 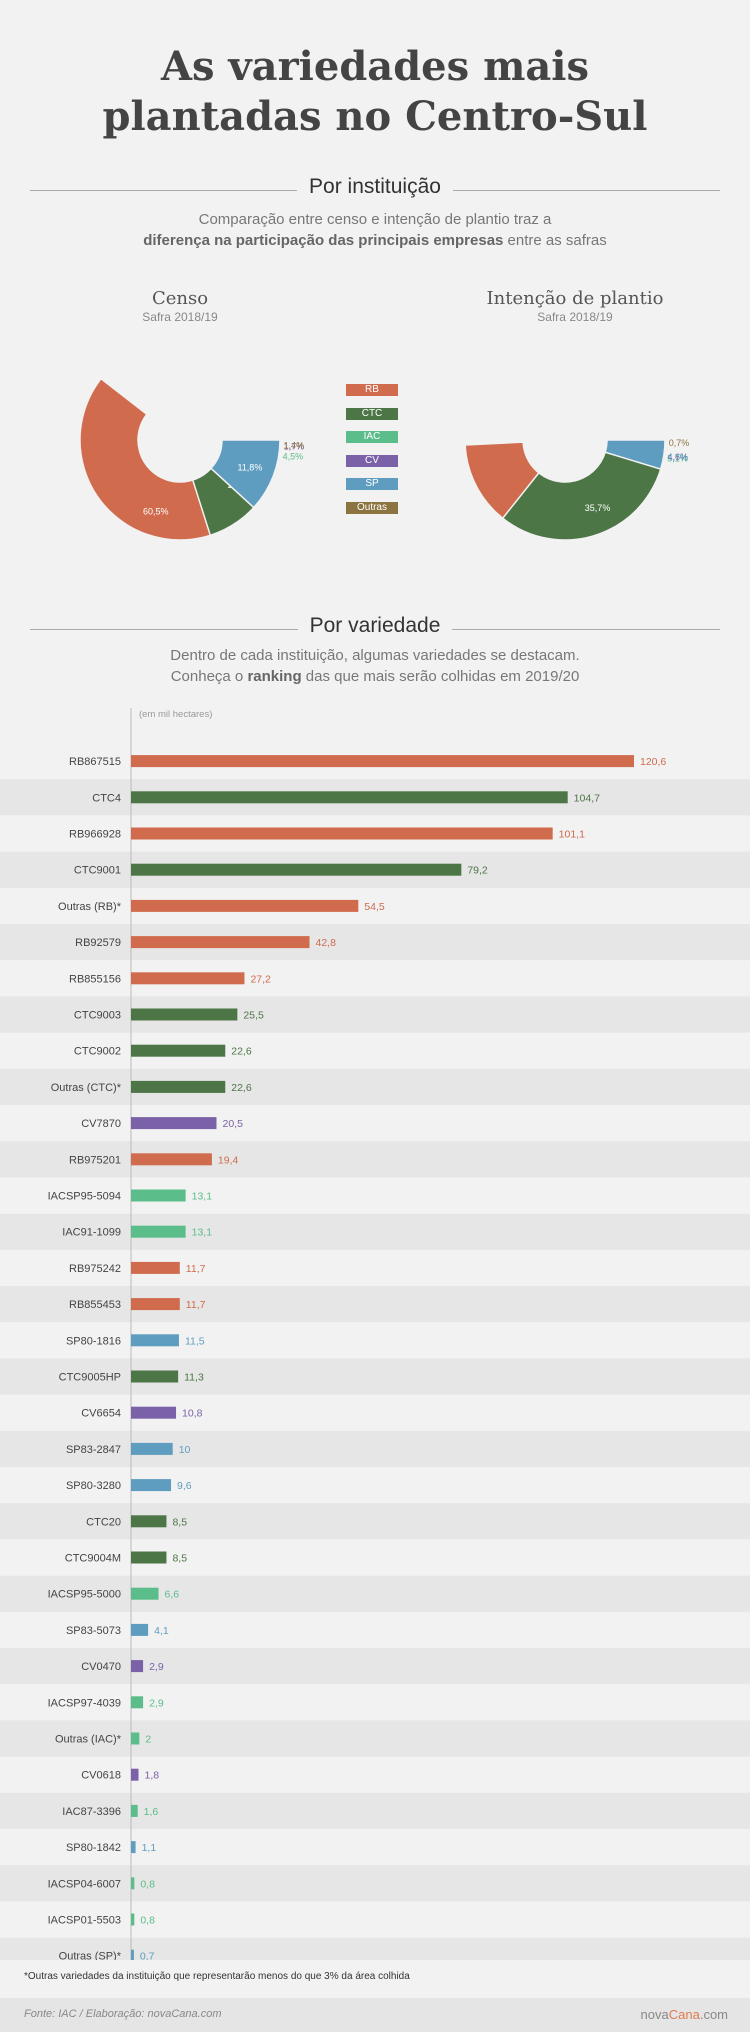 What do you see at coordinates (326, 943) in the screenshot?
I see `bar-value-label: 42,8` at bounding box center [326, 943].